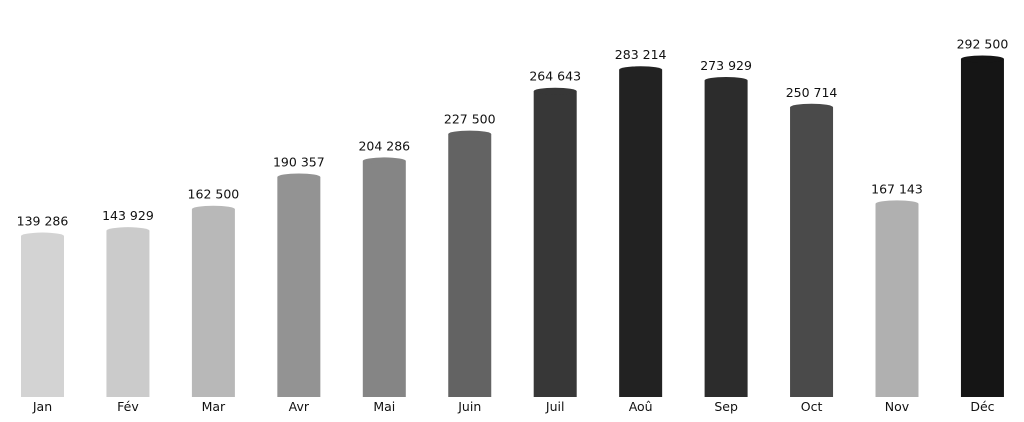 This screenshot has width=1024, height=422. Describe the element at coordinates (641, 54) in the screenshot. I see `value-label-8: 283 214` at that location.